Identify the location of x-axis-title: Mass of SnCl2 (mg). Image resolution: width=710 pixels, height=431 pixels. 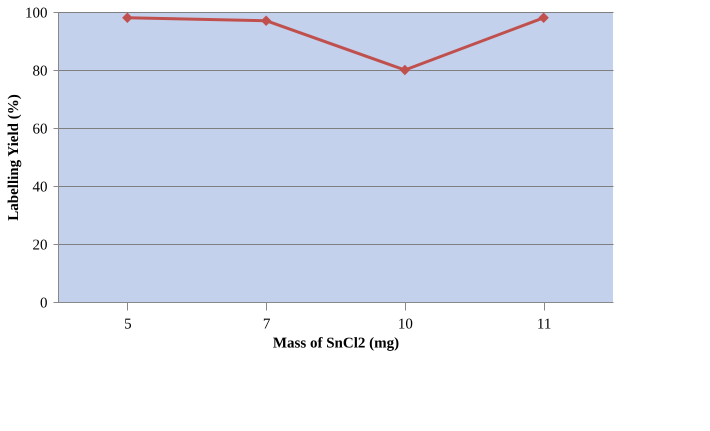
(336, 344).